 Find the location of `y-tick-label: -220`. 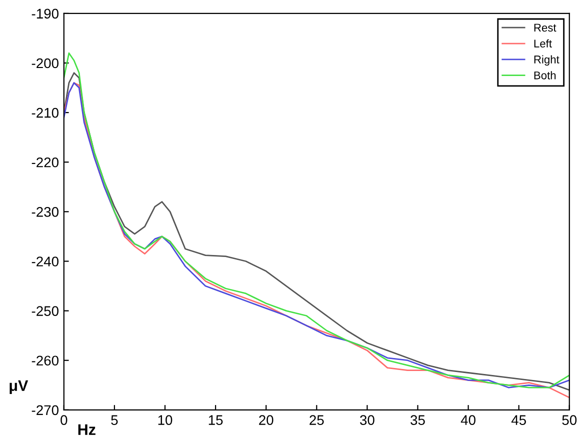

y-tick-label: -220 is located at coordinates (45, 162).